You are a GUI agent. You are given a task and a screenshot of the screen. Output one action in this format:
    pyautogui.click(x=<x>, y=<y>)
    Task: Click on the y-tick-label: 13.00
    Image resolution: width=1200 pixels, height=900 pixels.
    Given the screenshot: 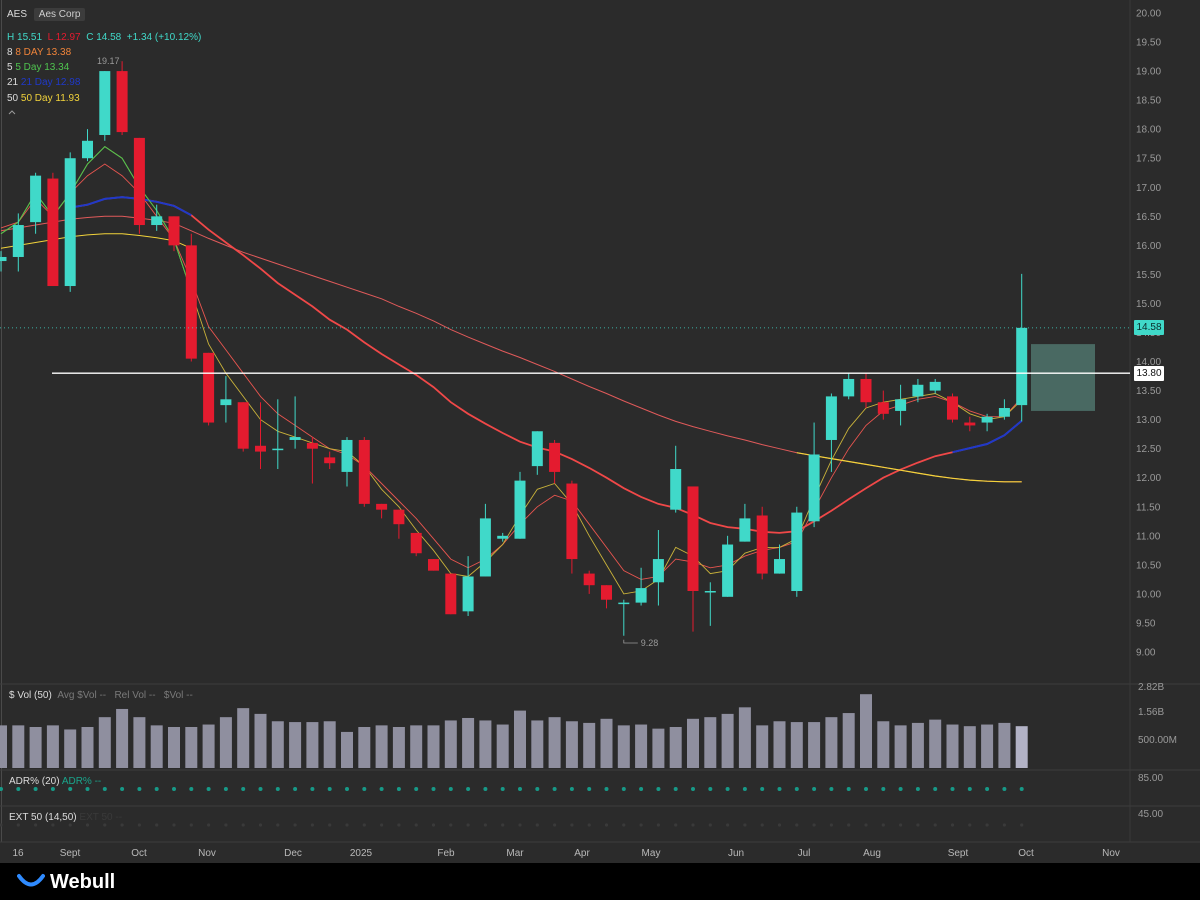 What is the action you would take?
    pyautogui.click(x=1148, y=420)
    